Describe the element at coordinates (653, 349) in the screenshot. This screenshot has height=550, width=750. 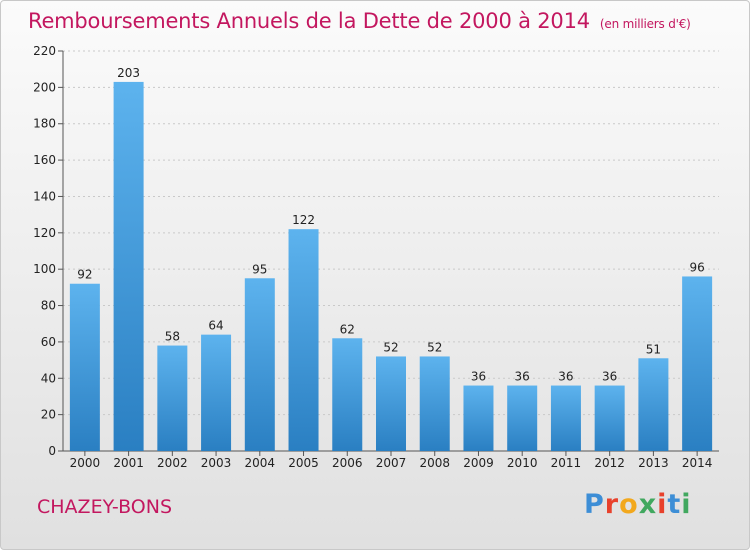
I see `bar-value-label: 51` at that location.